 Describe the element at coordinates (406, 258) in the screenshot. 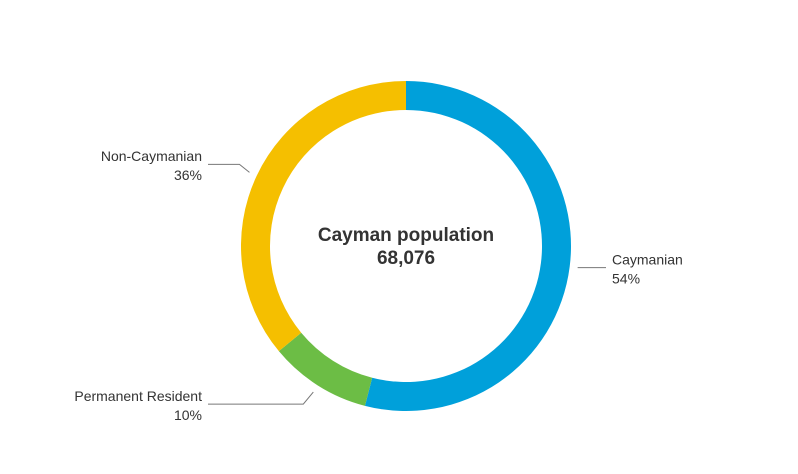

I see `center-total: 68,076` at that location.